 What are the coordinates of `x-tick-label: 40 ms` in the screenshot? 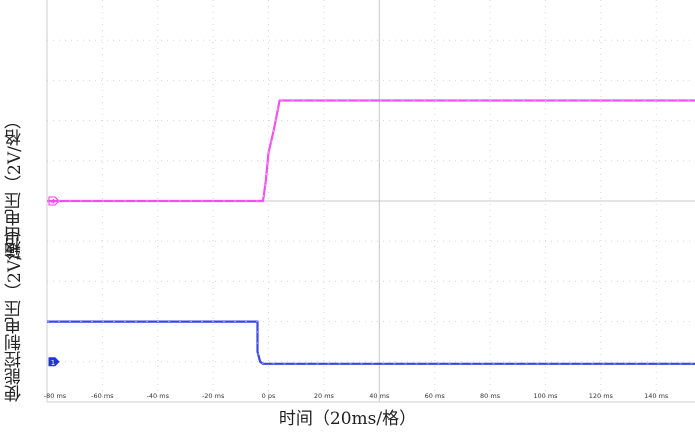 It's located at (379, 396).